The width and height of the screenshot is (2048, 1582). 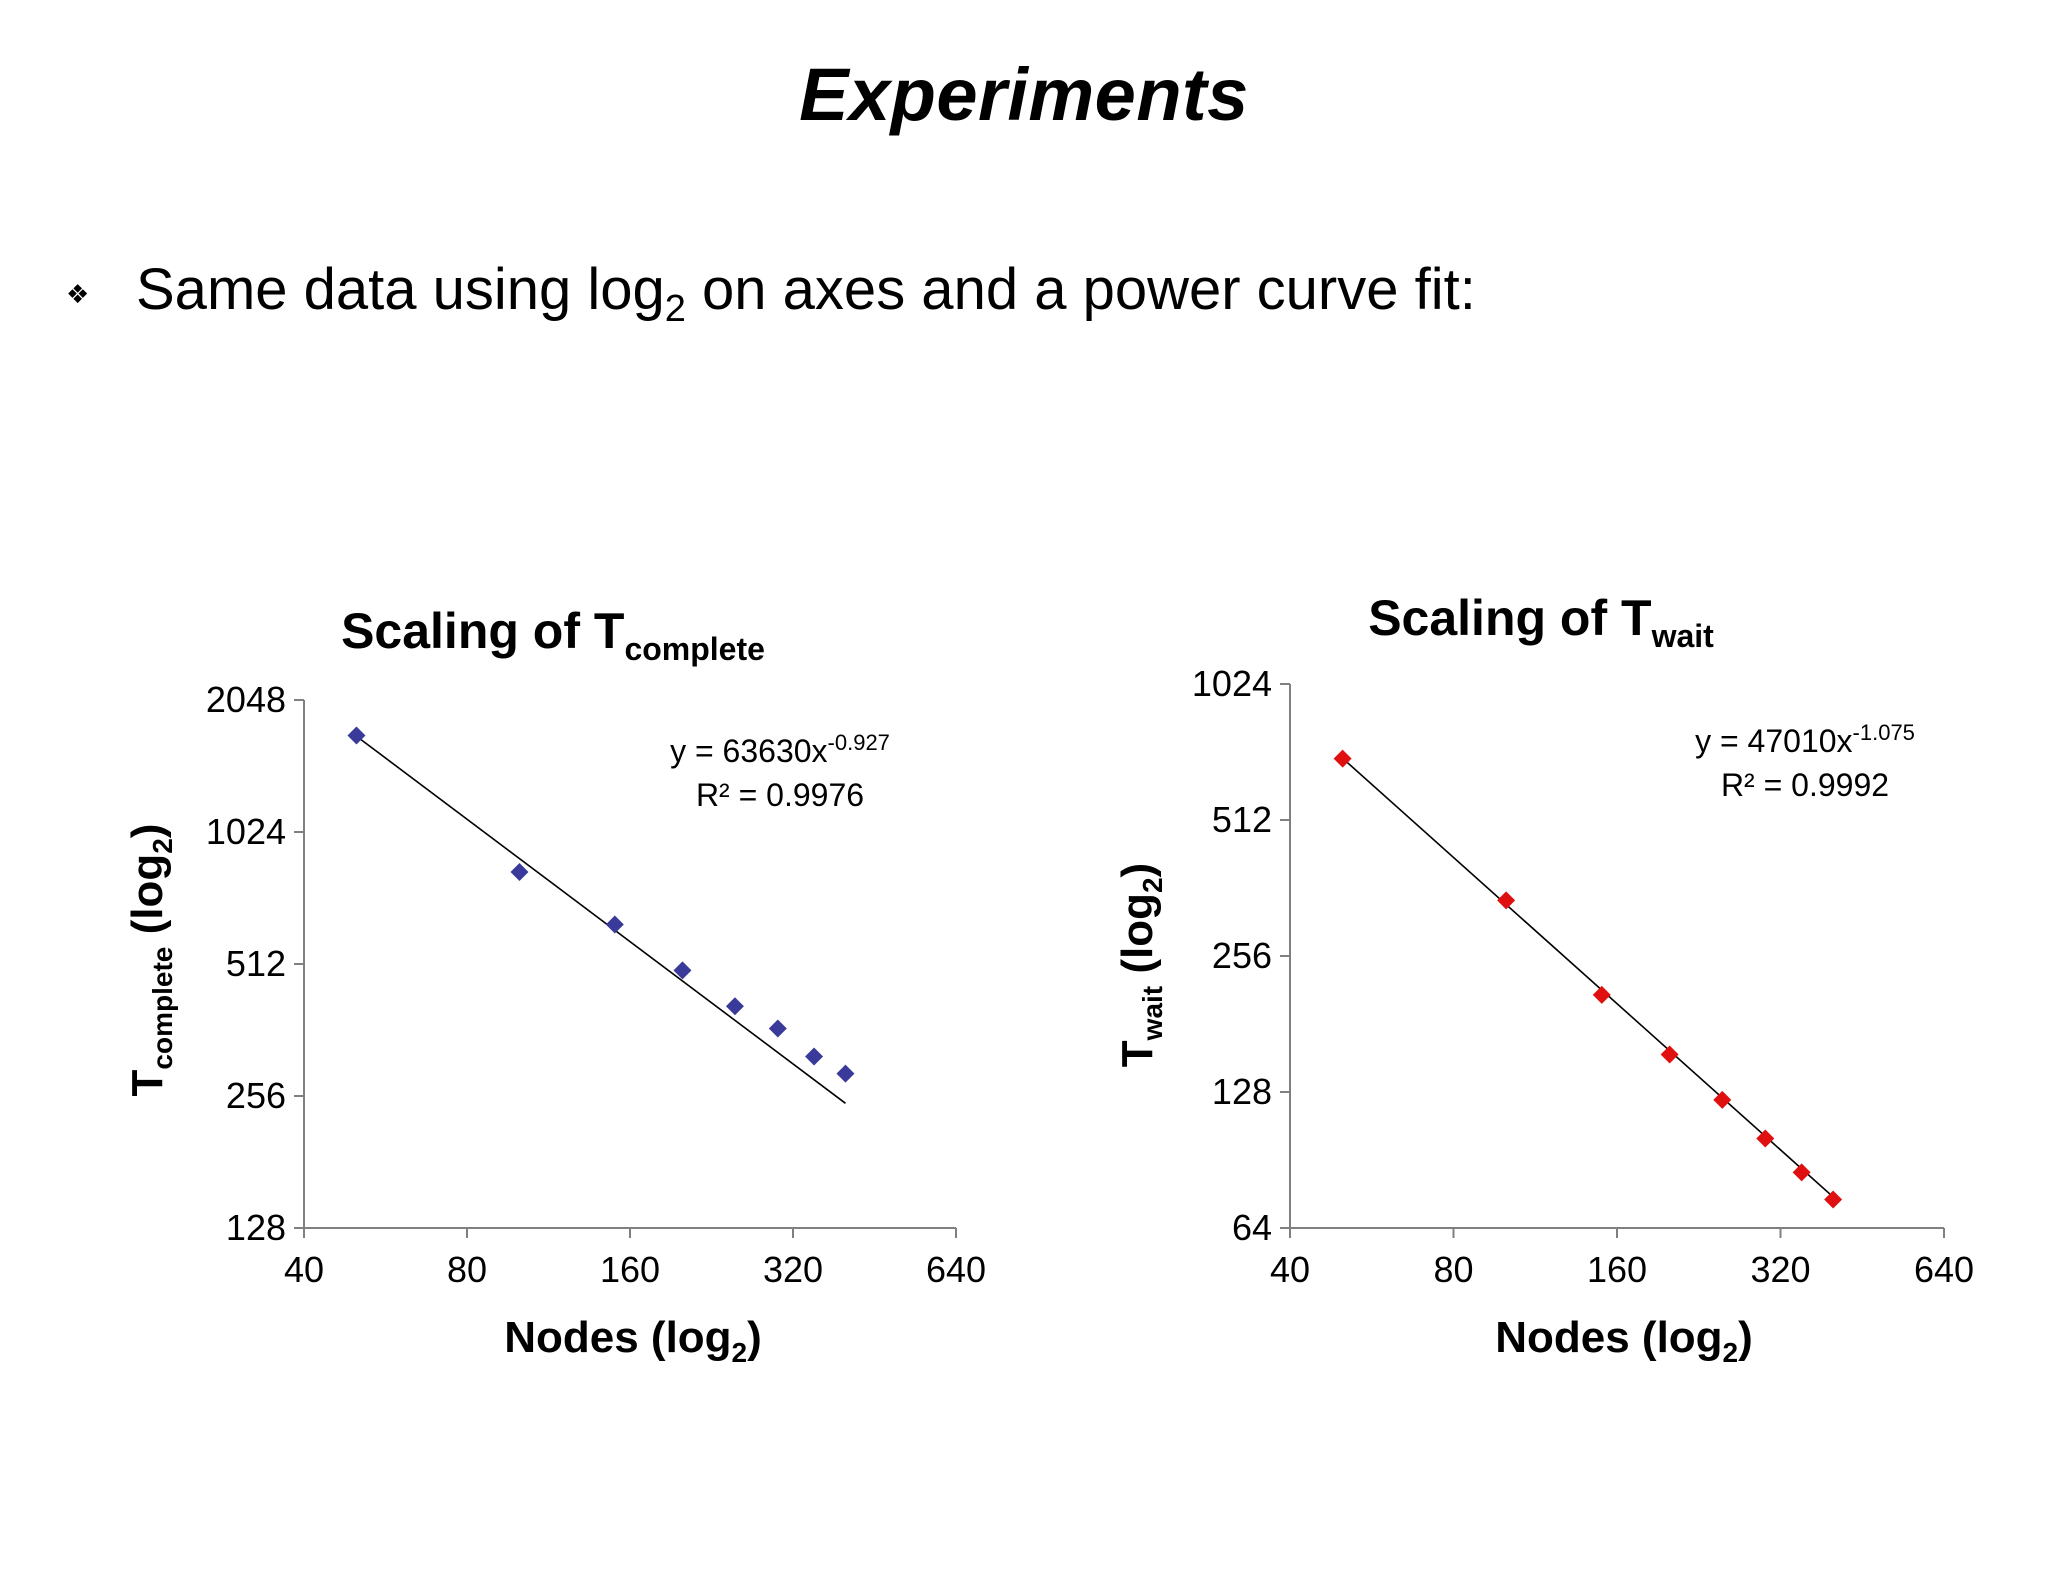 What do you see at coordinates (793, 1269) in the screenshot?
I see `chart-t-complete-x-tick-label: 320` at bounding box center [793, 1269].